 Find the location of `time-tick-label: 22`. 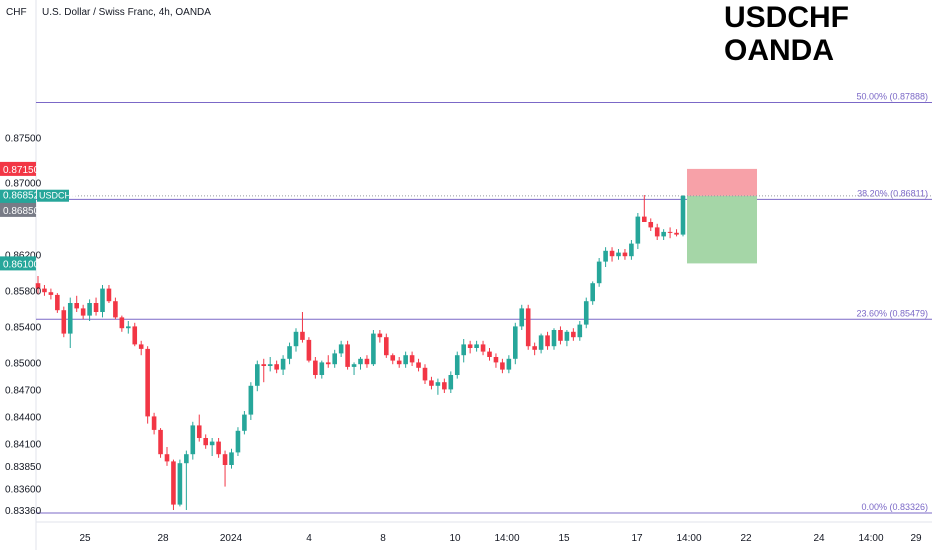

time-tick-label: 22 is located at coordinates (746, 538).